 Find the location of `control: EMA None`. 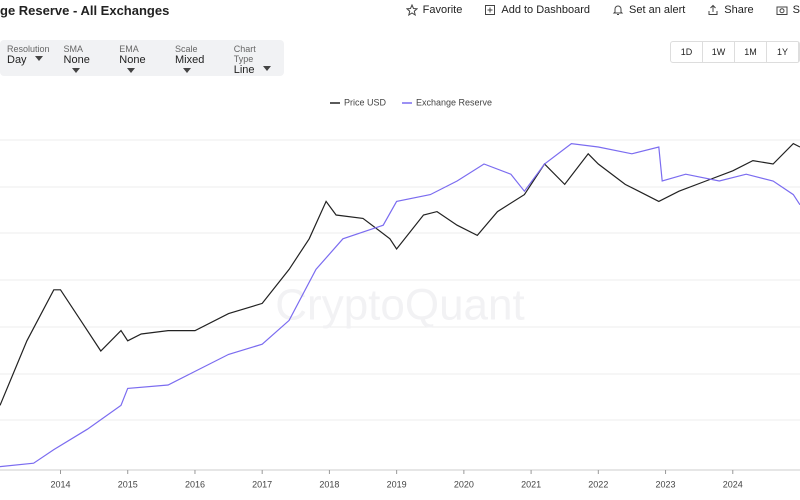

control: EMA None is located at coordinates (140, 58).